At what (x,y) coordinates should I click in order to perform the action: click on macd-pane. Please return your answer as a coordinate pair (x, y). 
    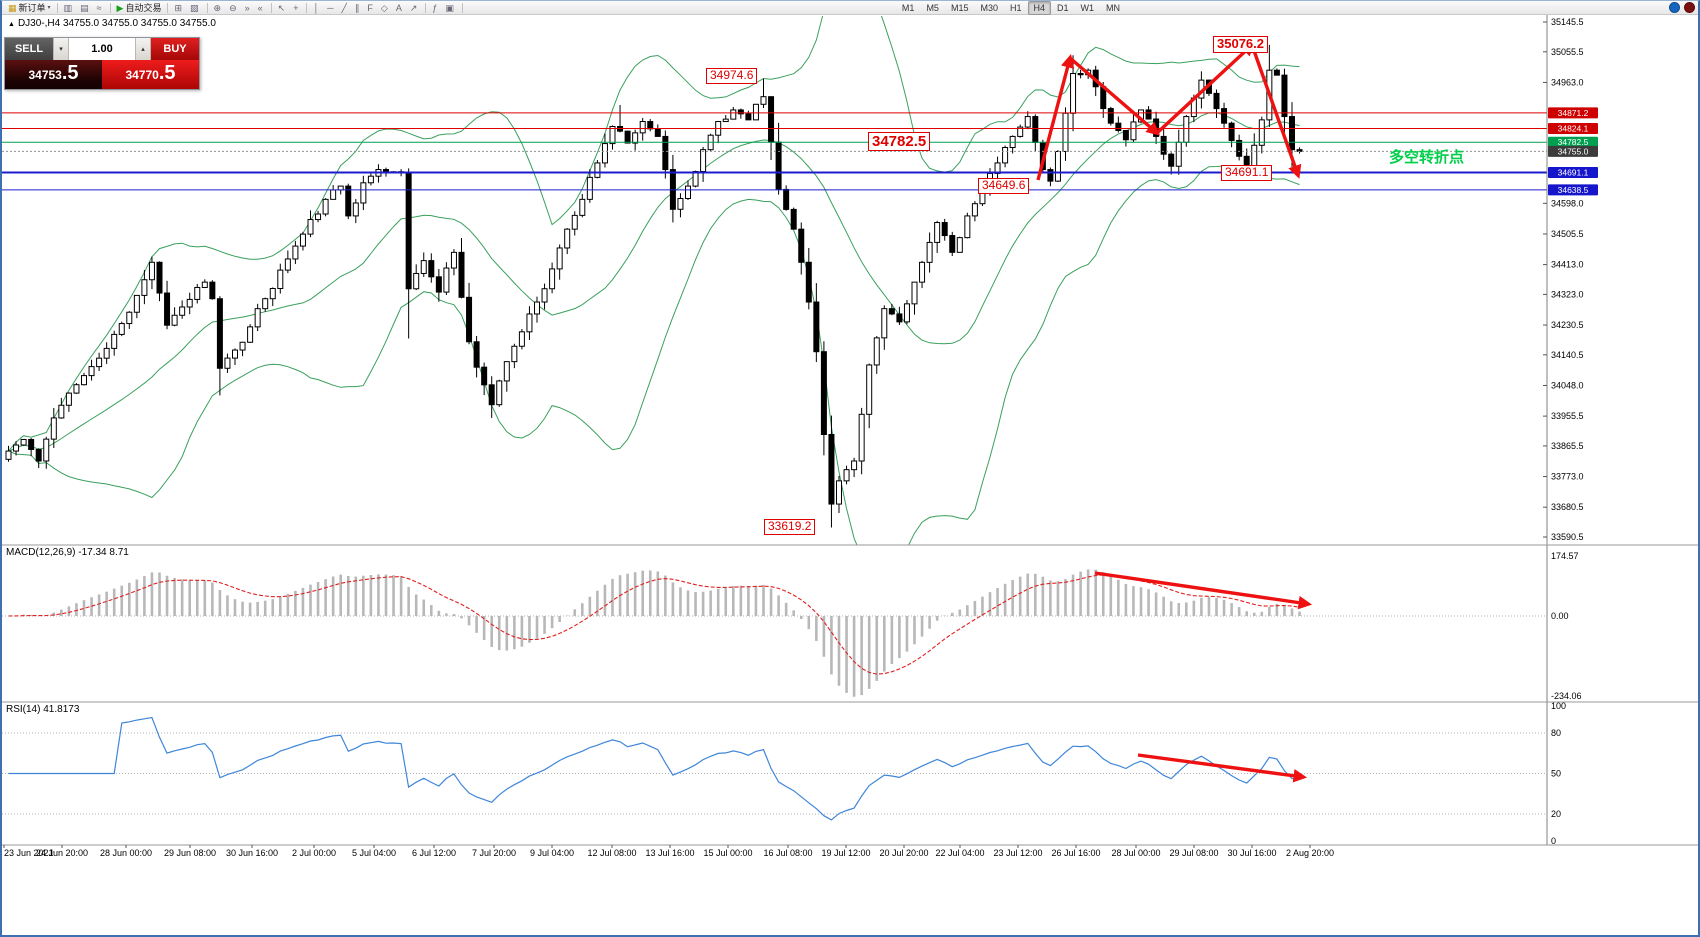
    Looking at the image, I should click on (774, 633).